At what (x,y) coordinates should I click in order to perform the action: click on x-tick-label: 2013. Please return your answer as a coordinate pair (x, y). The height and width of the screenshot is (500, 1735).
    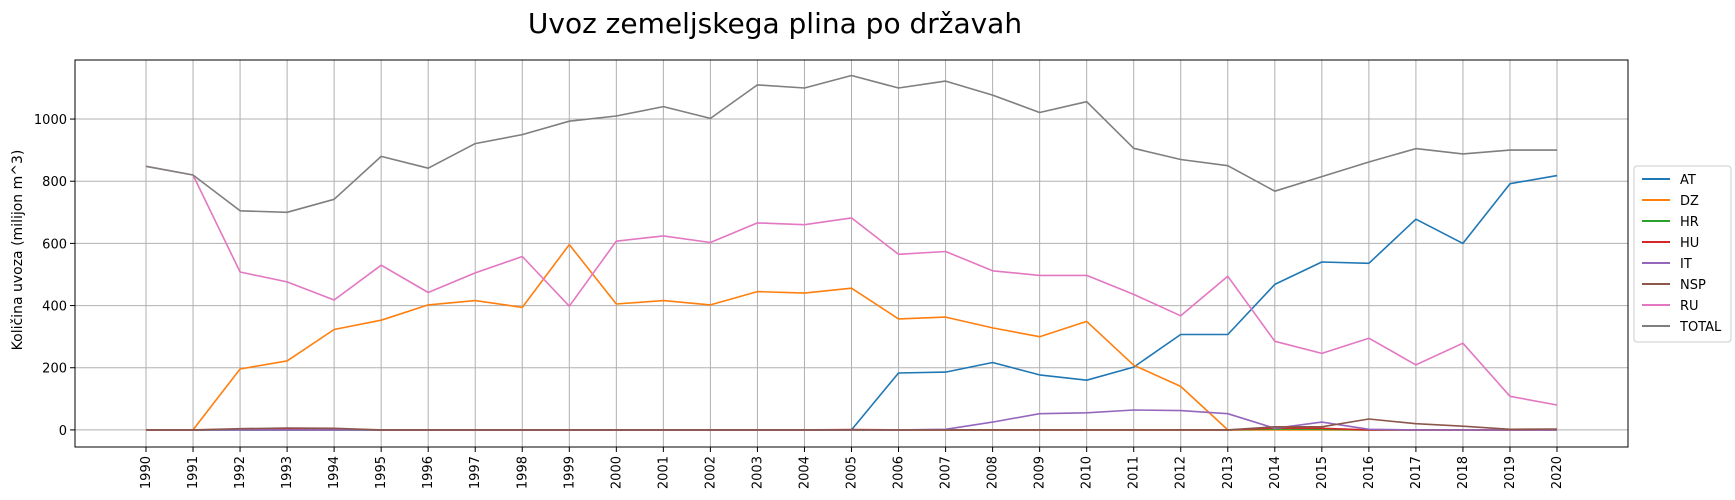
    Looking at the image, I should click on (1228, 472).